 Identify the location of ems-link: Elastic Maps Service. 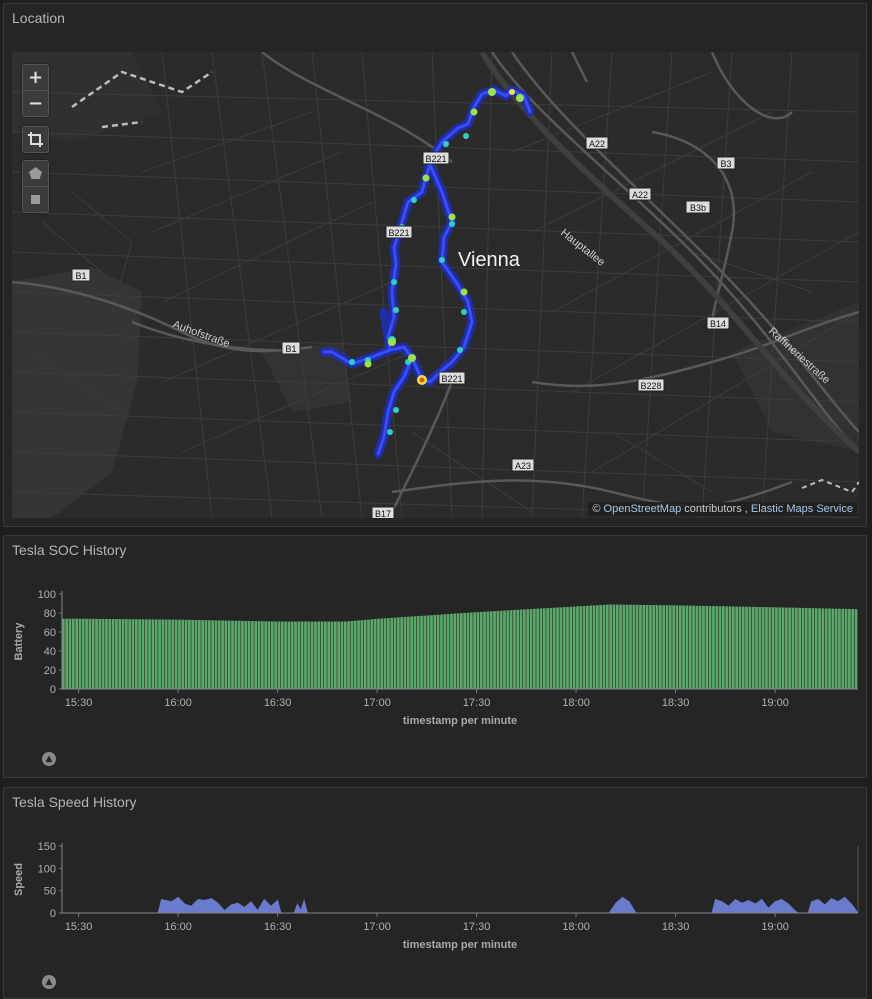
(801, 509).